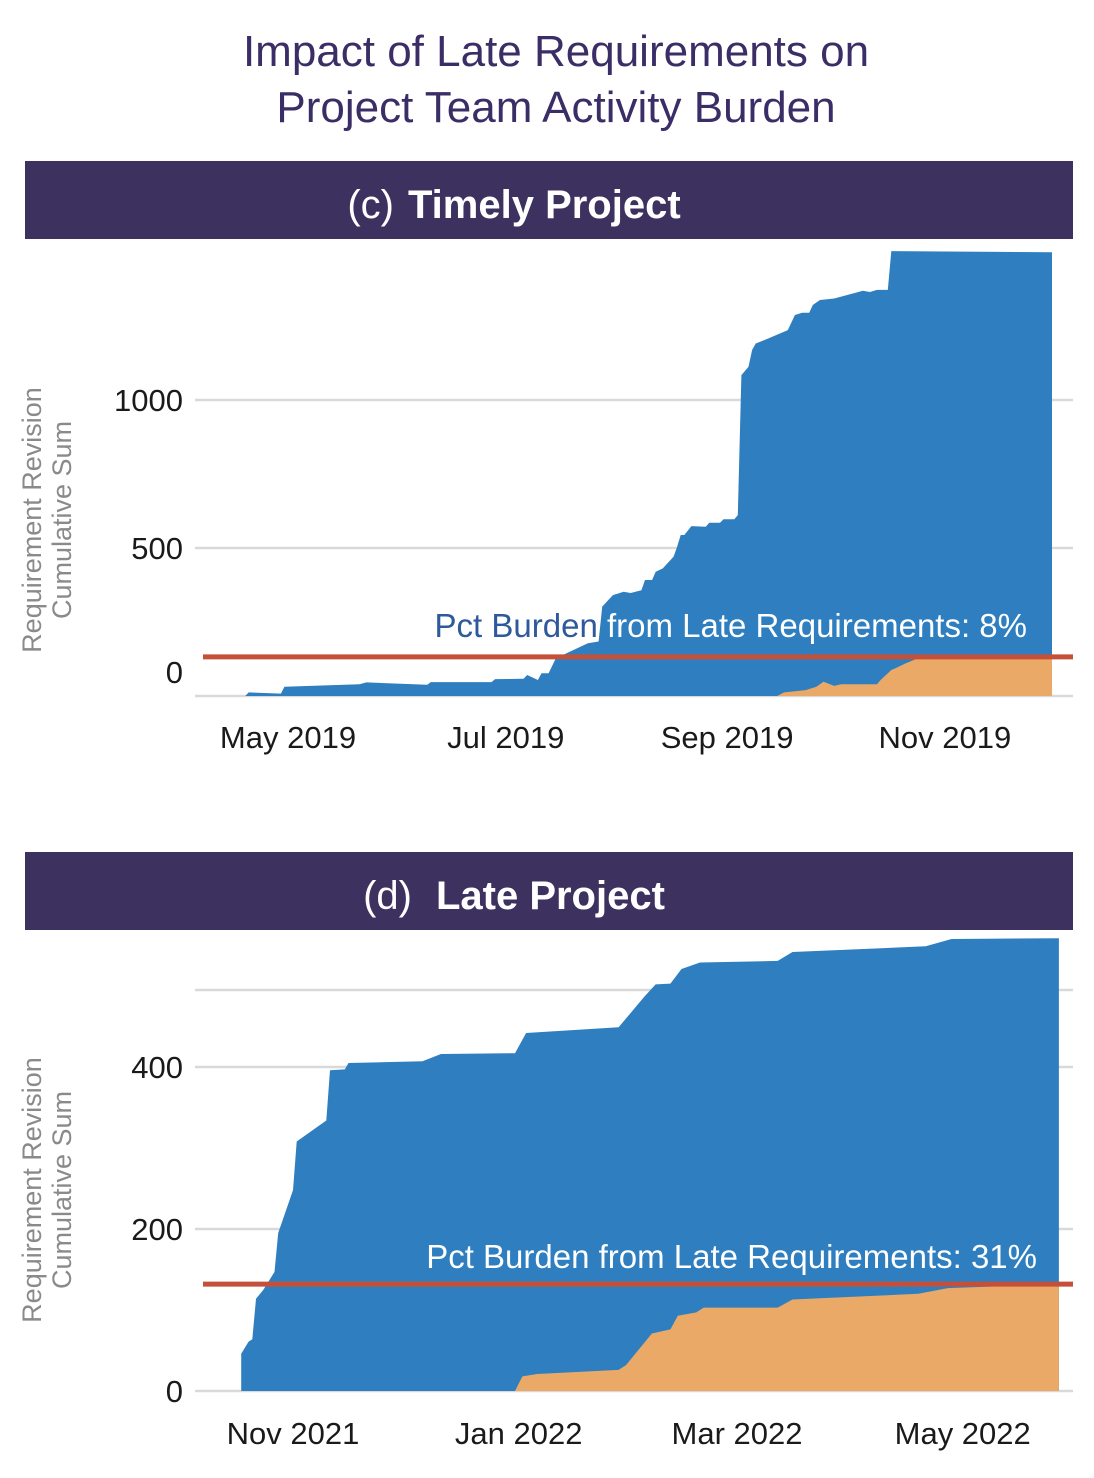  What do you see at coordinates (157, 1067) in the screenshot?
I see `y-tick-label: 400` at bounding box center [157, 1067].